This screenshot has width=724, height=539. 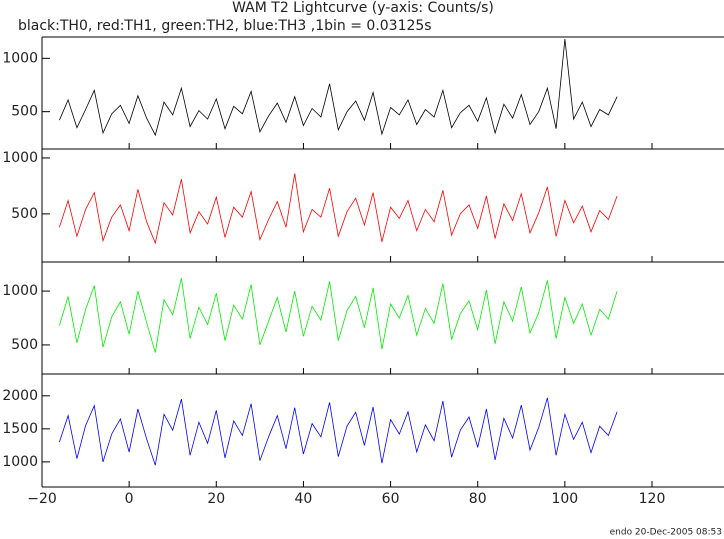 What do you see at coordinates (363, 8) in the screenshot?
I see `chart-title: WAM T2 Lightcurve (y-axis: Counts/s)` at bounding box center [363, 8].